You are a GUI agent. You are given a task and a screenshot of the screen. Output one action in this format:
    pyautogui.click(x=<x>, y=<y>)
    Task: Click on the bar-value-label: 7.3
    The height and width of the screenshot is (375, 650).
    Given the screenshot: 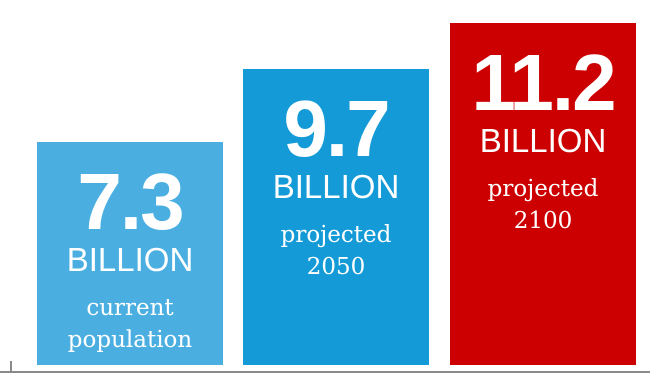 What is the action you would take?
    pyautogui.click(x=130, y=201)
    